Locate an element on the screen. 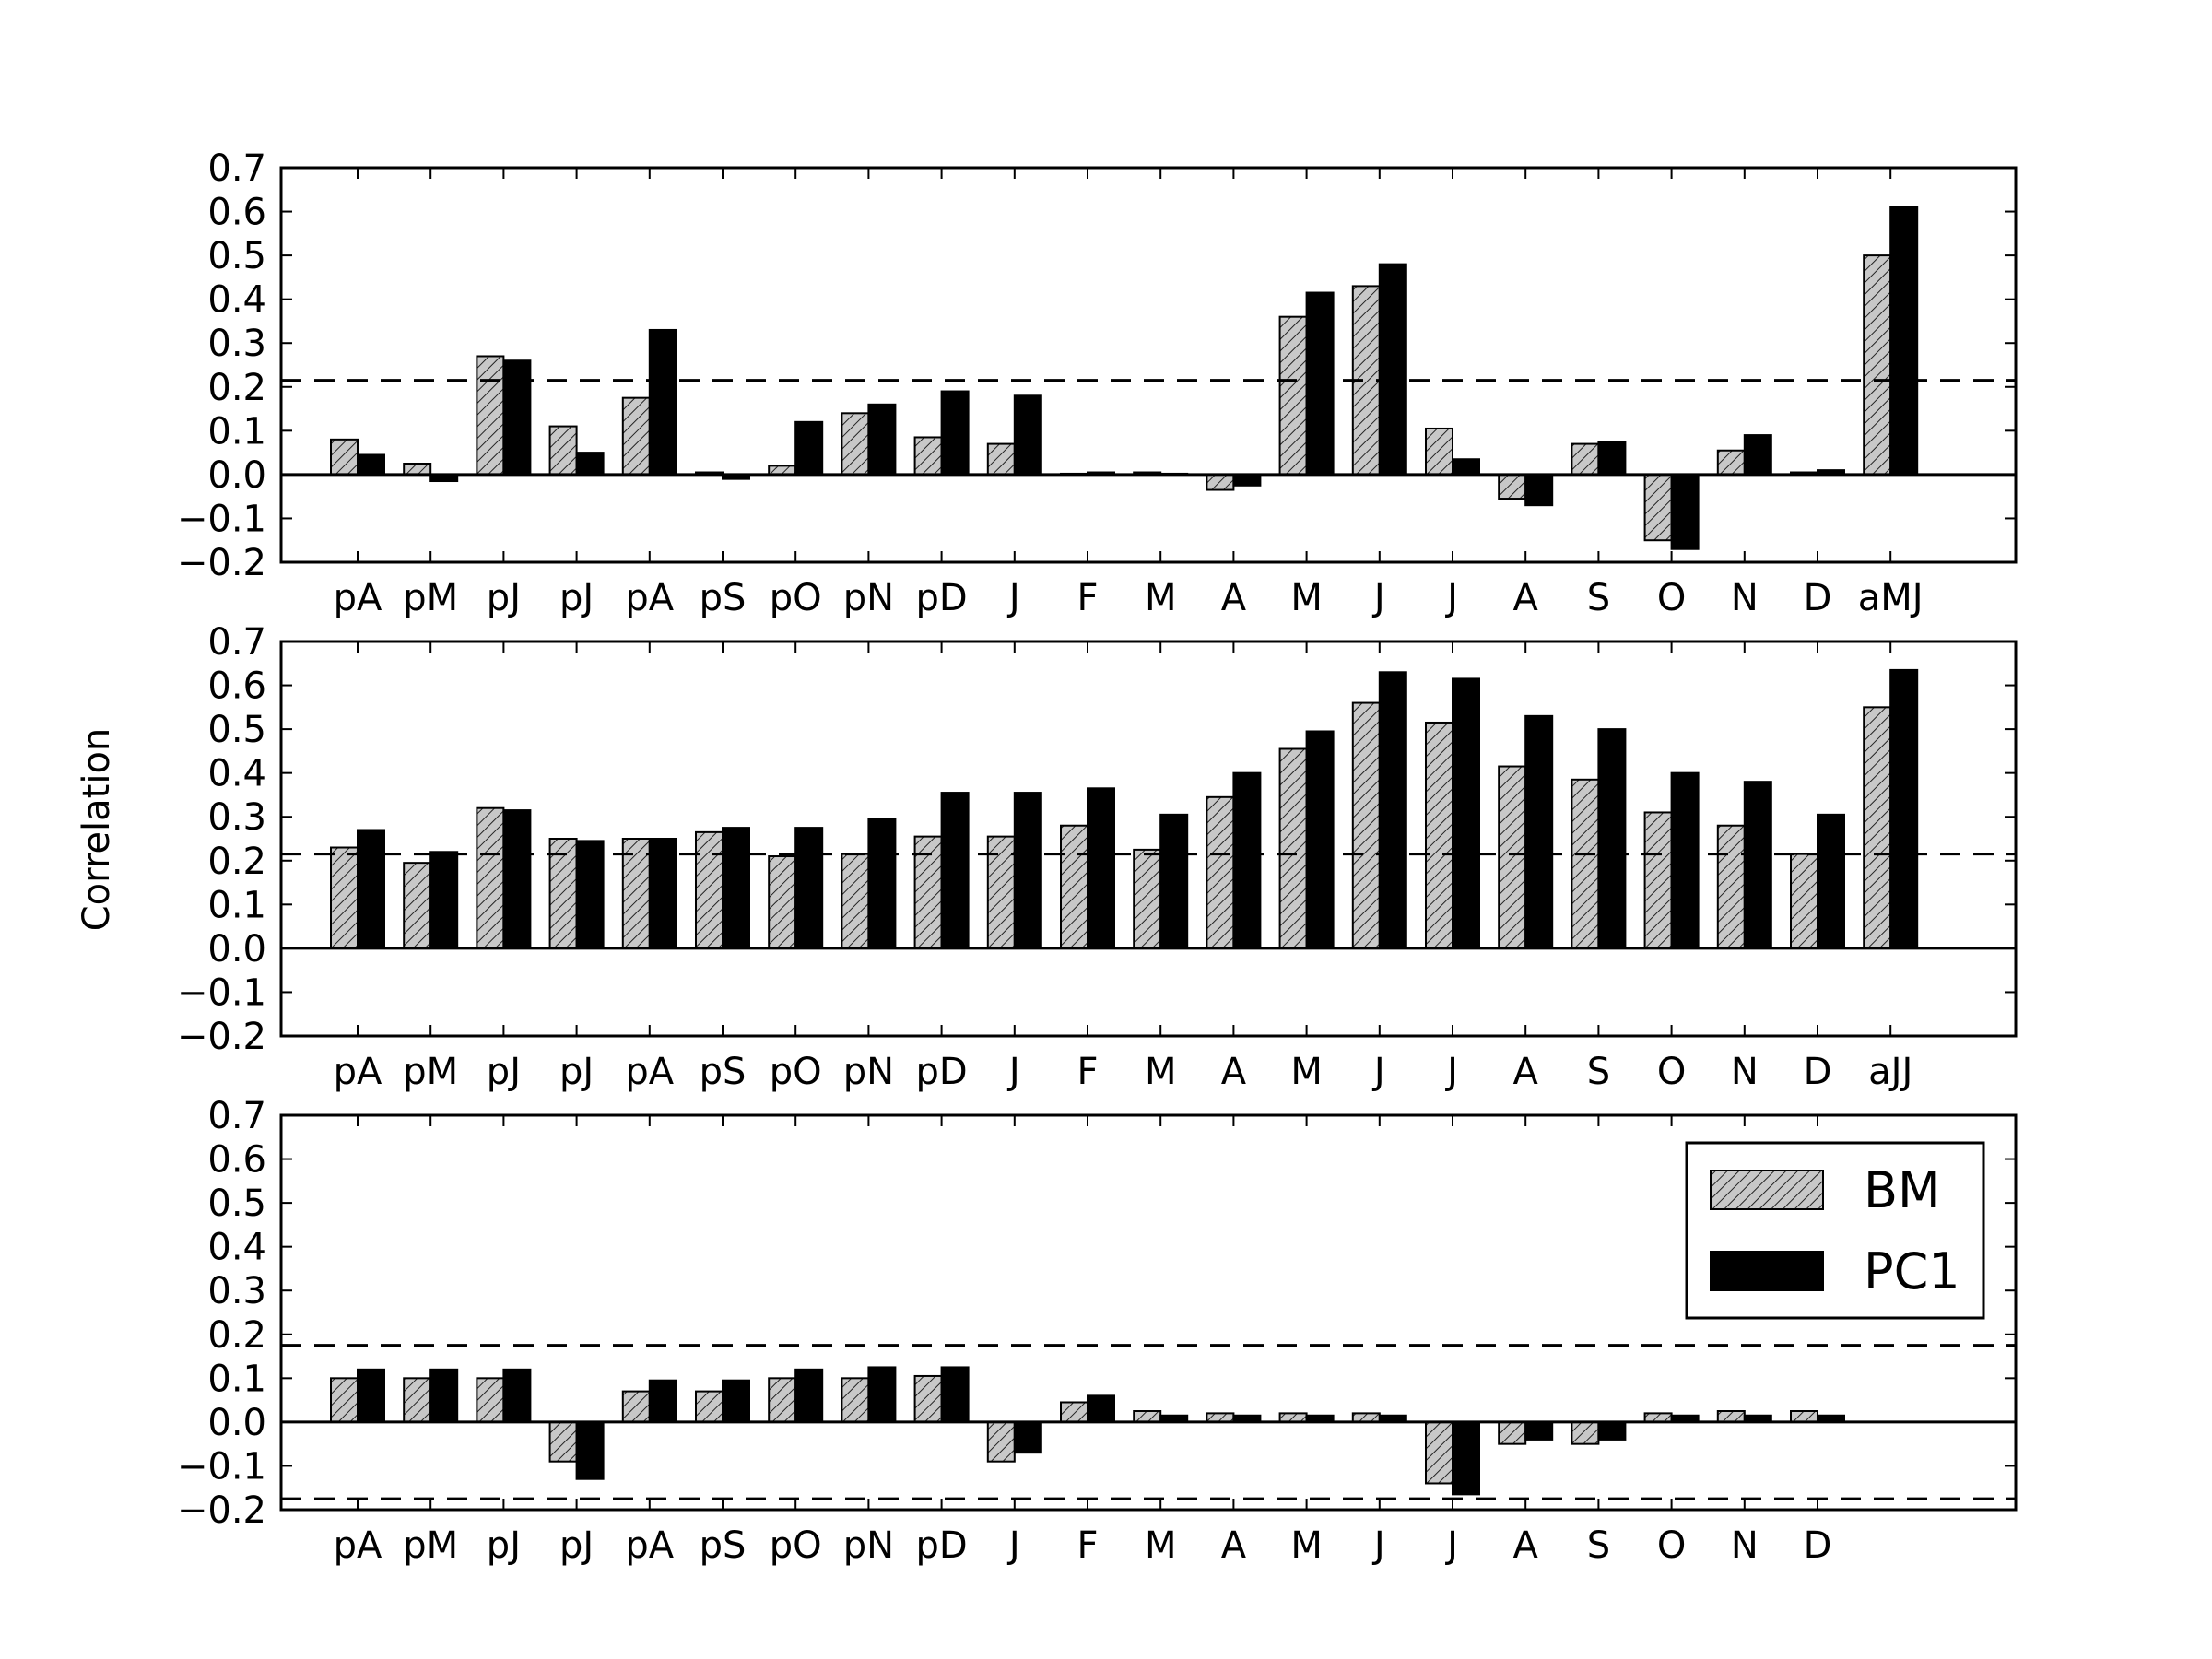 The height and width of the screenshot is (1659, 2212). y-tick-label: 0.4 is located at coordinates (236, 774).